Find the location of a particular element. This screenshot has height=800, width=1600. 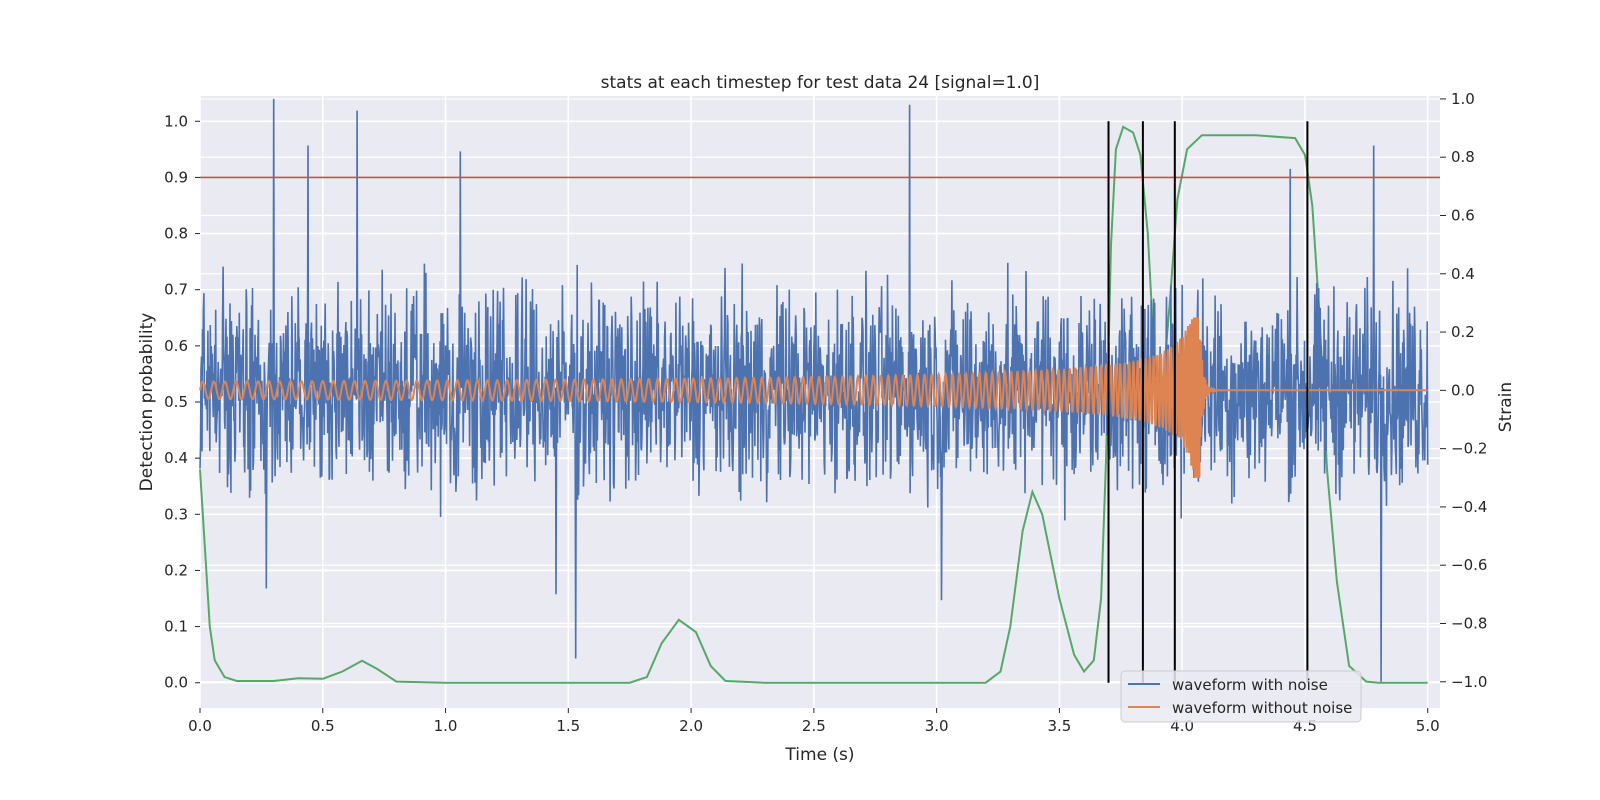

y-axis-right-label: Strain is located at coordinates (1506, 407).